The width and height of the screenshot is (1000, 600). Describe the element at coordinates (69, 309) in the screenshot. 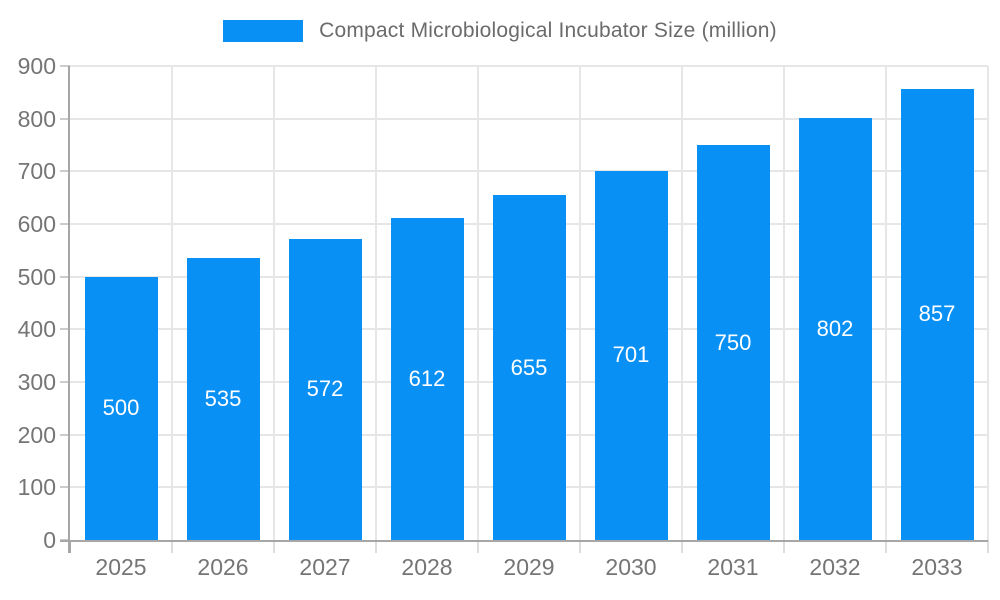

I see `y-axis-line` at that location.